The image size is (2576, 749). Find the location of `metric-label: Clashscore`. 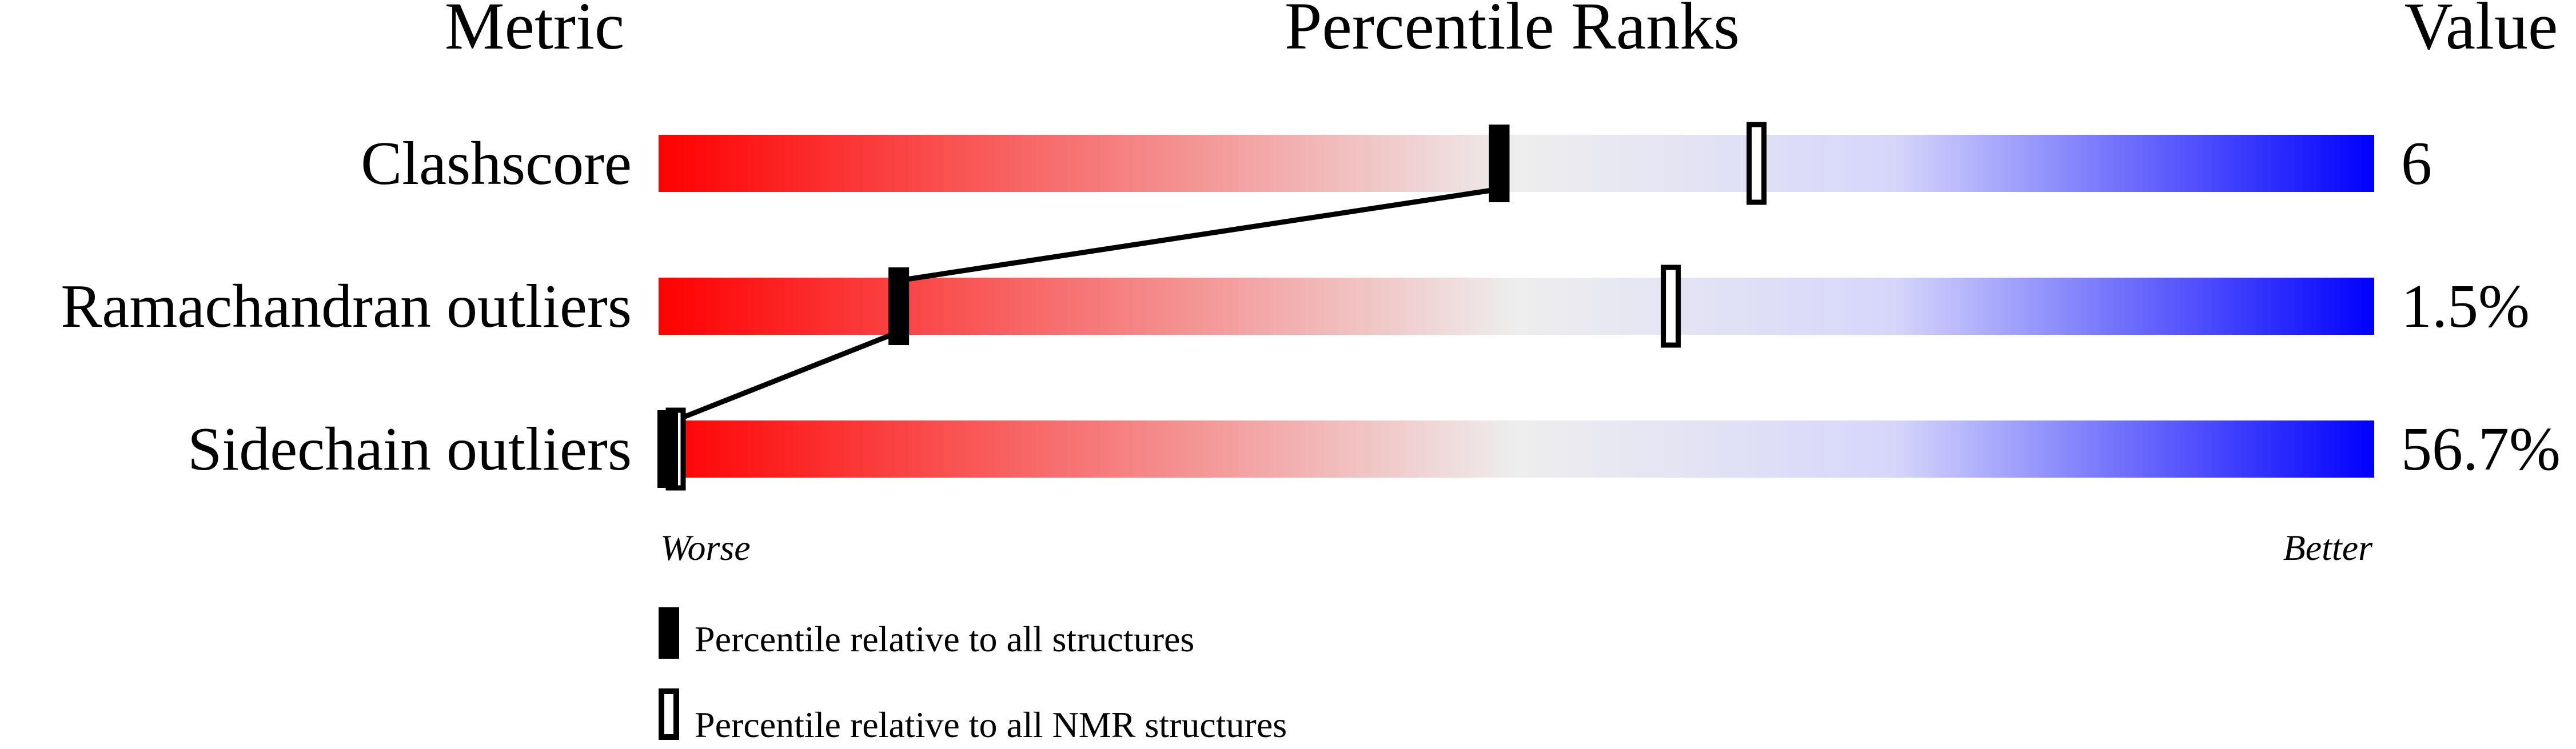

metric-label: Clashscore is located at coordinates (496, 164).